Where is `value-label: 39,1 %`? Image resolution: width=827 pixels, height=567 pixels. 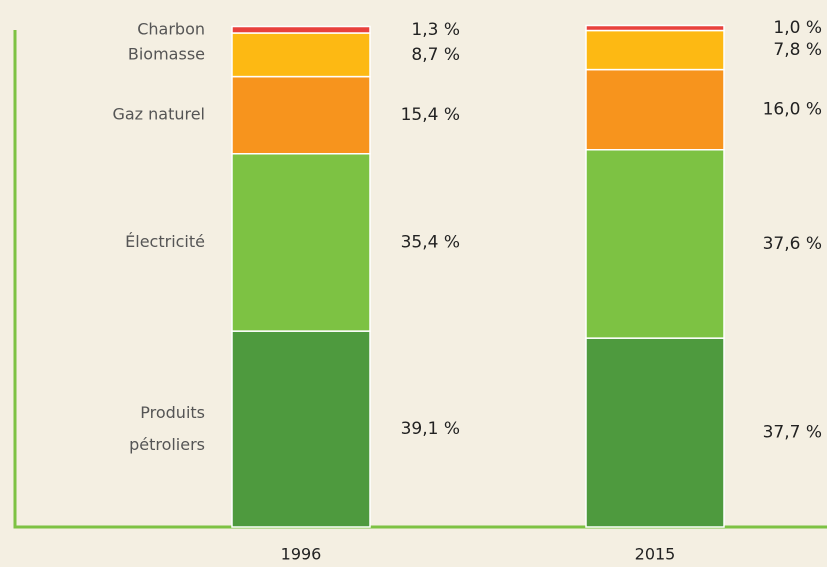 value-label: 39,1 % is located at coordinates (430, 429).